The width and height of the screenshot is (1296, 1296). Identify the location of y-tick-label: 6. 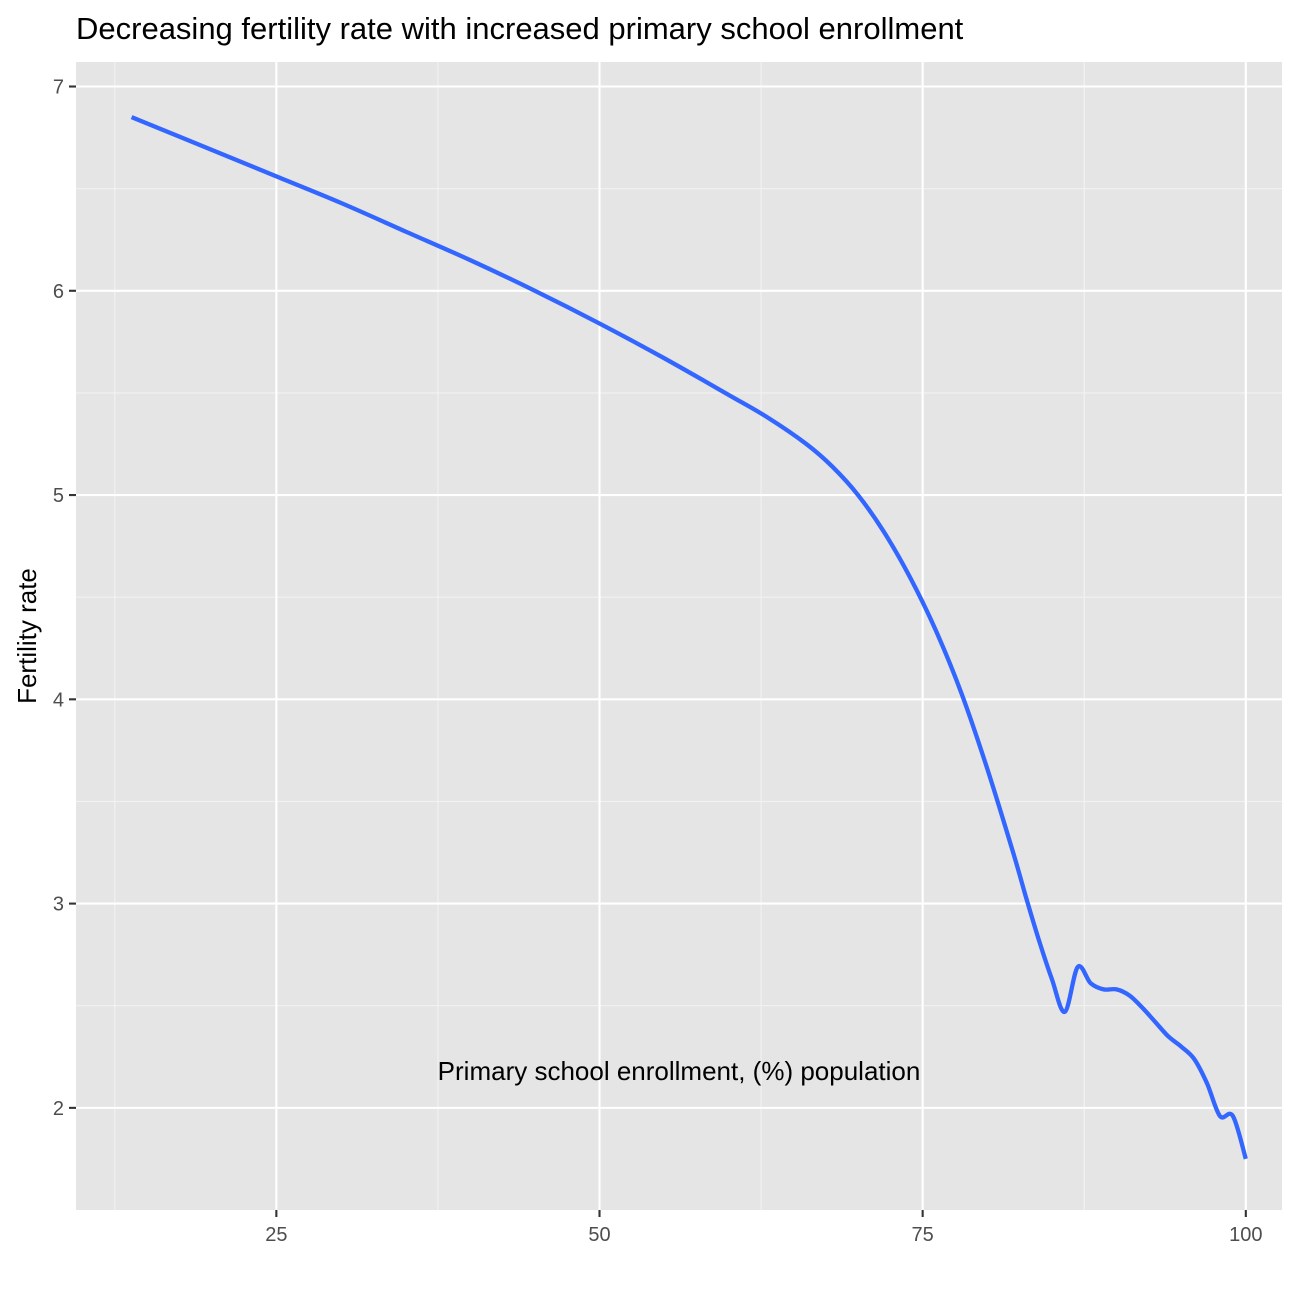
(58, 292).